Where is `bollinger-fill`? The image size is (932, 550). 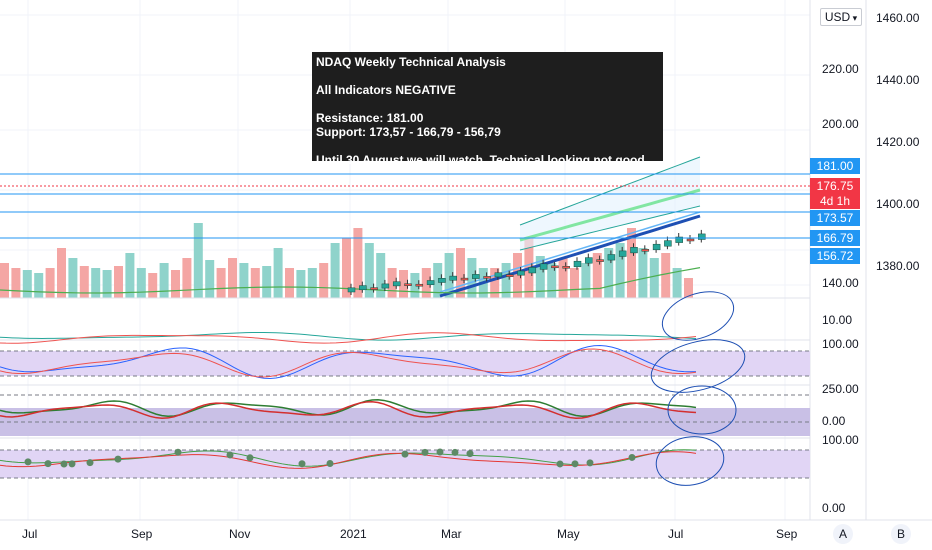
bollinger-fill is located at coordinates (610, 203).